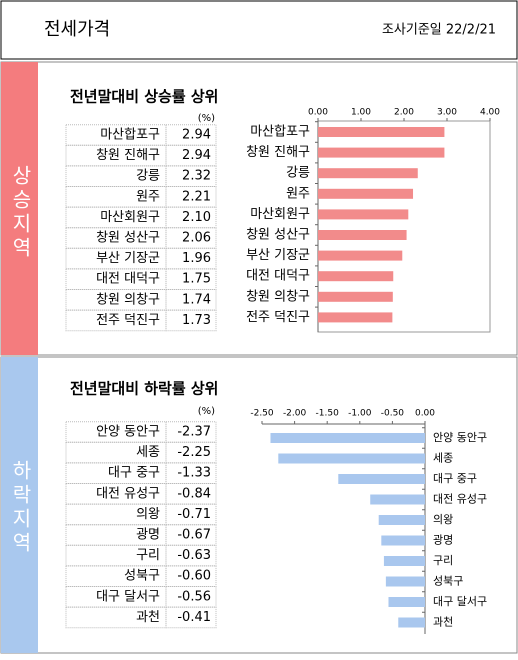  Describe the element at coordinates (196, 176) in the screenshot. I see `table-value: 2.32` at that location.